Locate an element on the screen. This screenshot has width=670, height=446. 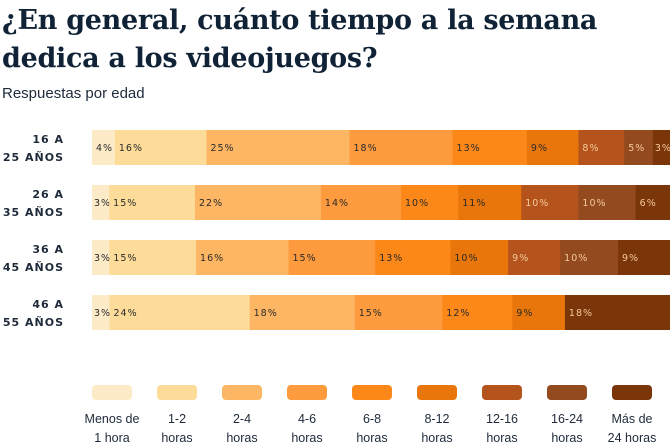
data-label: 8% is located at coordinates (590, 148).